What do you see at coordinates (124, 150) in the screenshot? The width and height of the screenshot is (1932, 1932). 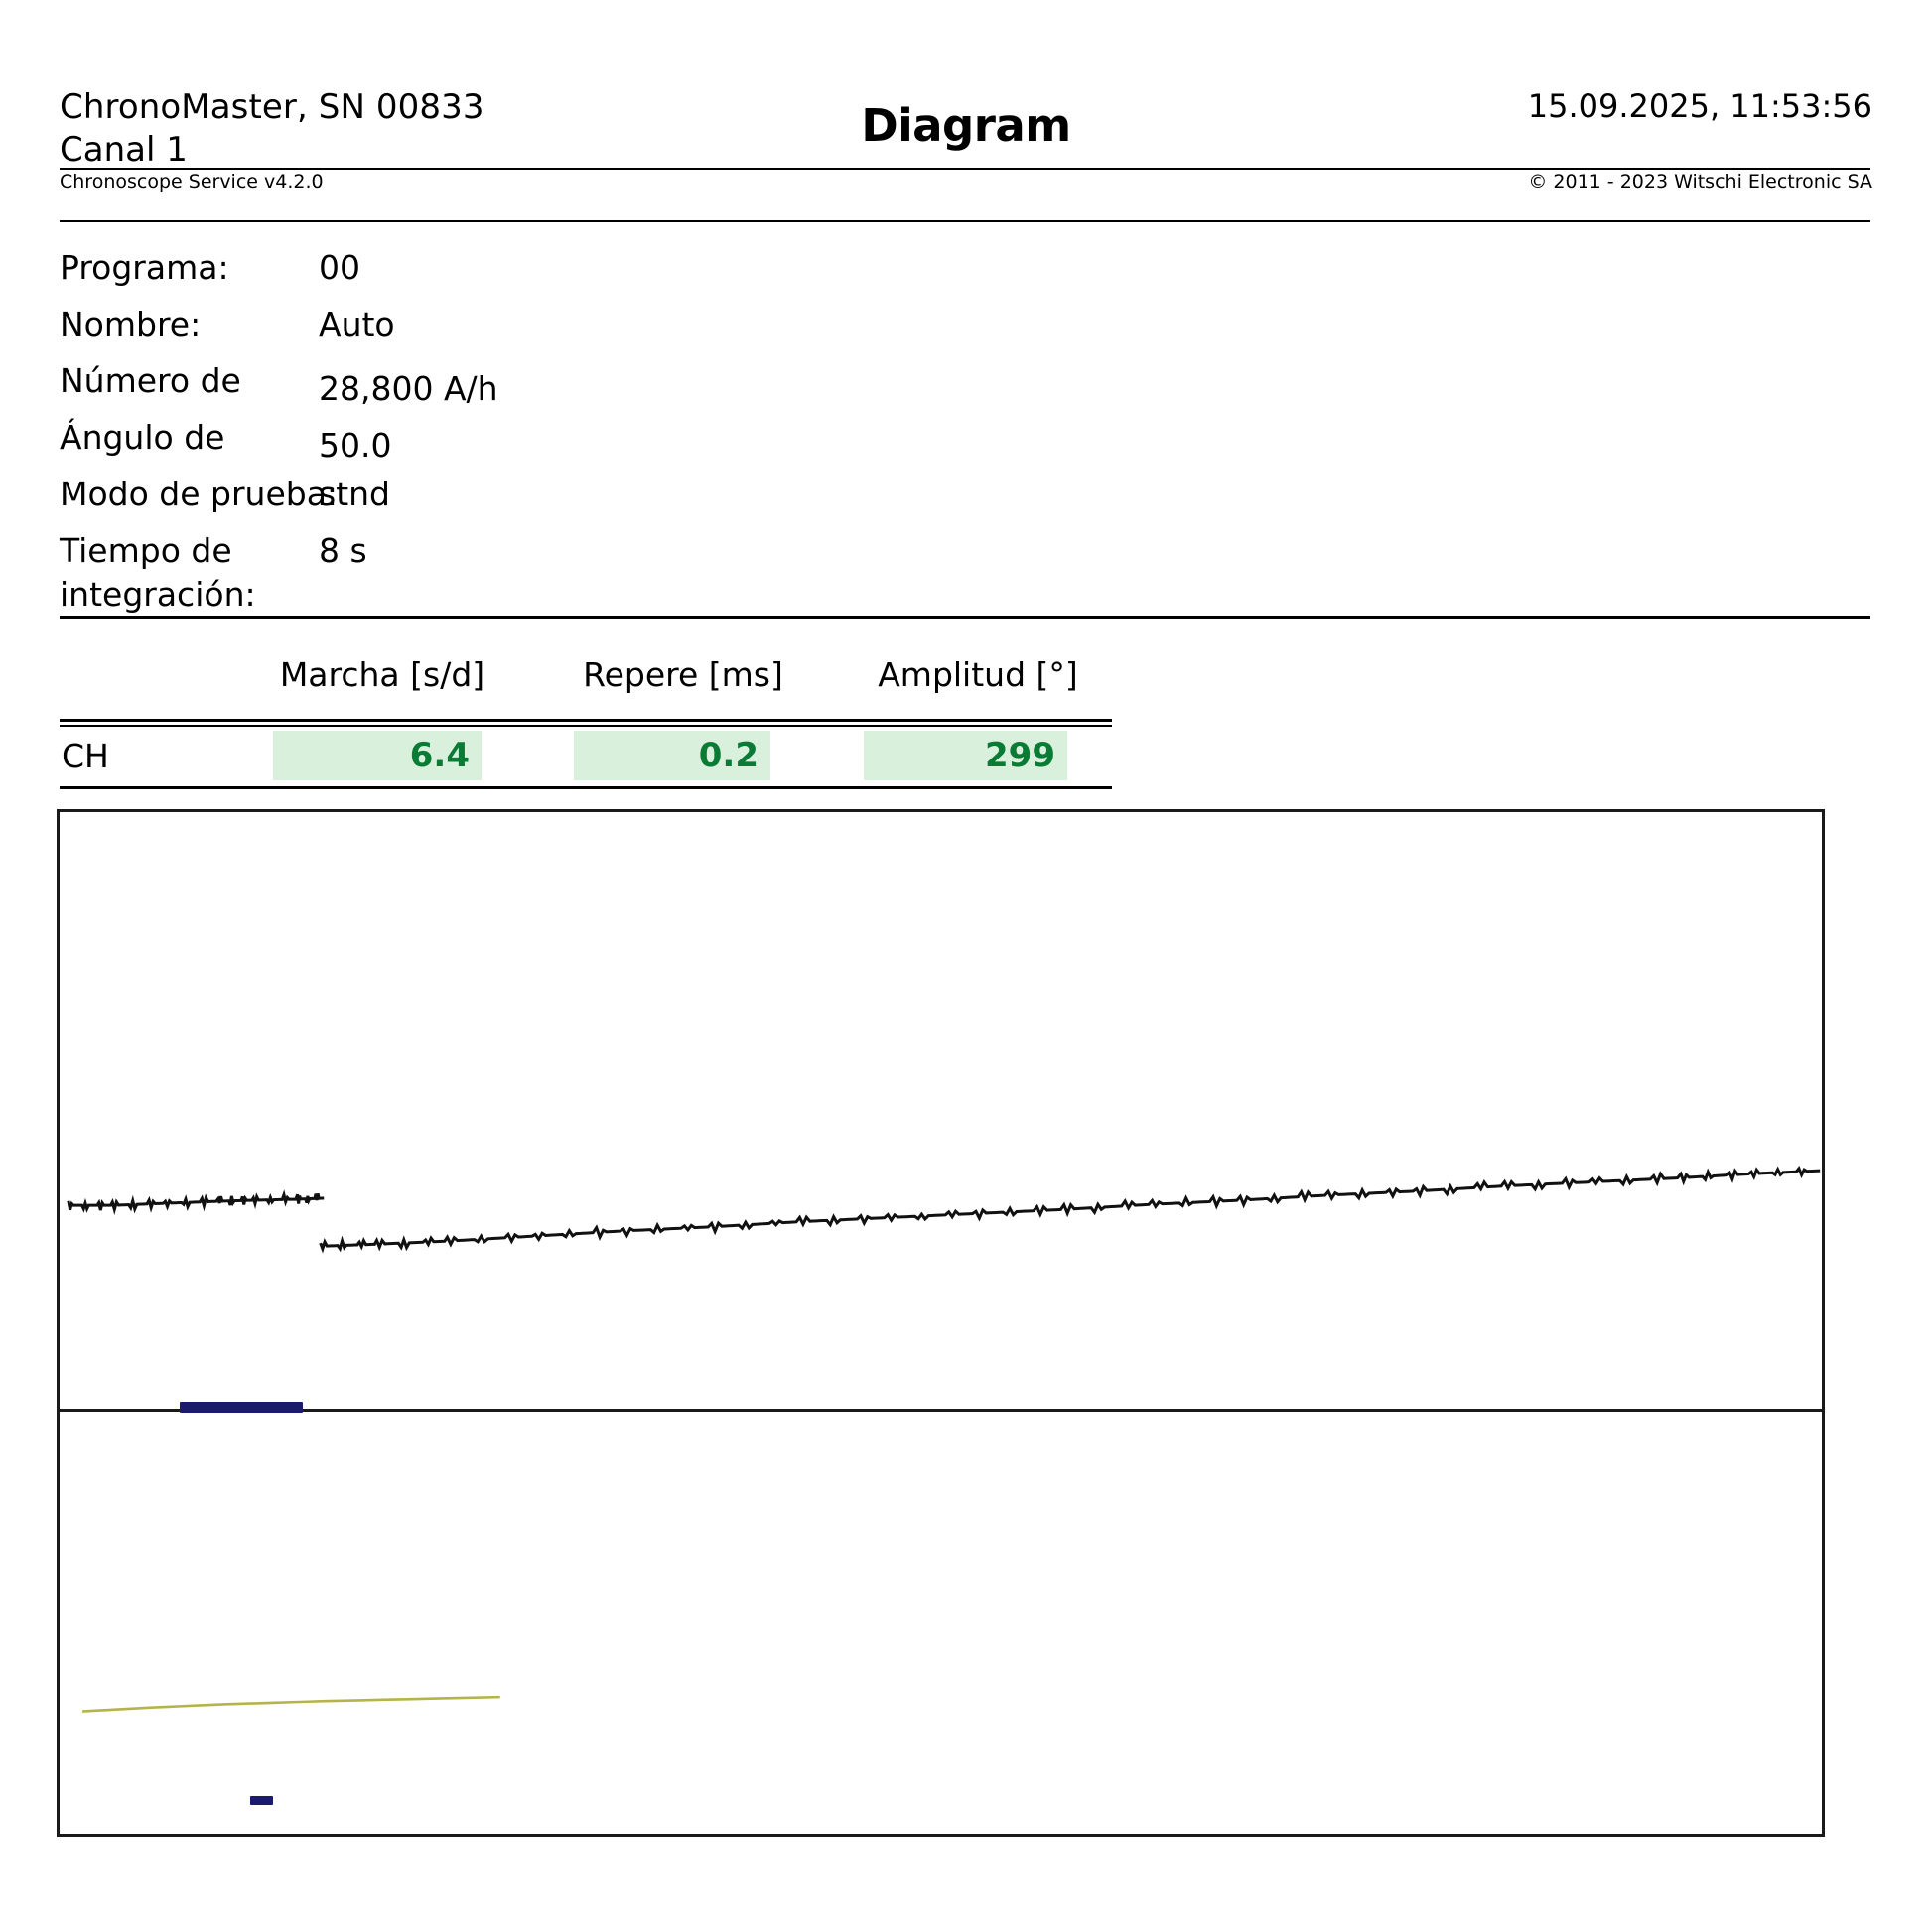 I see `channel-label: Canal 1` at bounding box center [124, 150].